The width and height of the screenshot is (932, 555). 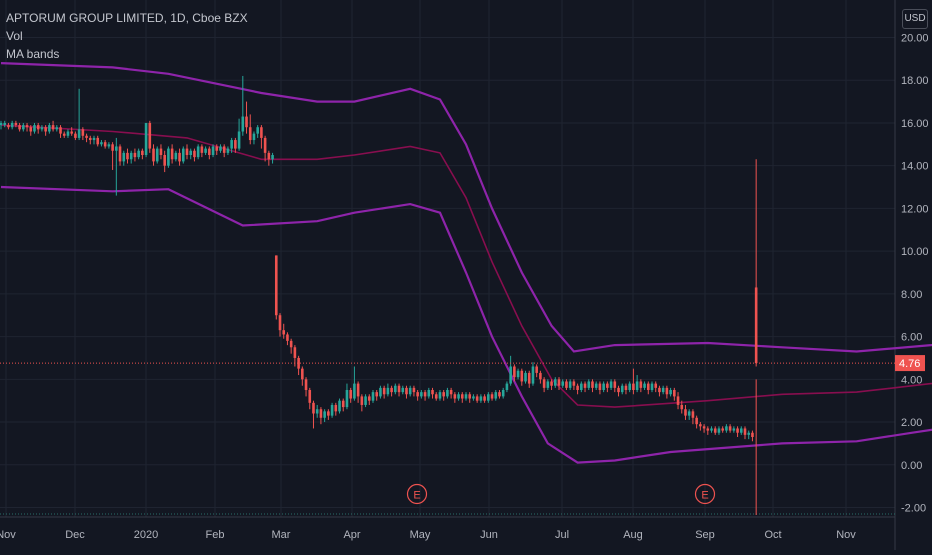 What do you see at coordinates (913, 509) in the screenshot?
I see `y-tick-label: -2.00` at bounding box center [913, 509].